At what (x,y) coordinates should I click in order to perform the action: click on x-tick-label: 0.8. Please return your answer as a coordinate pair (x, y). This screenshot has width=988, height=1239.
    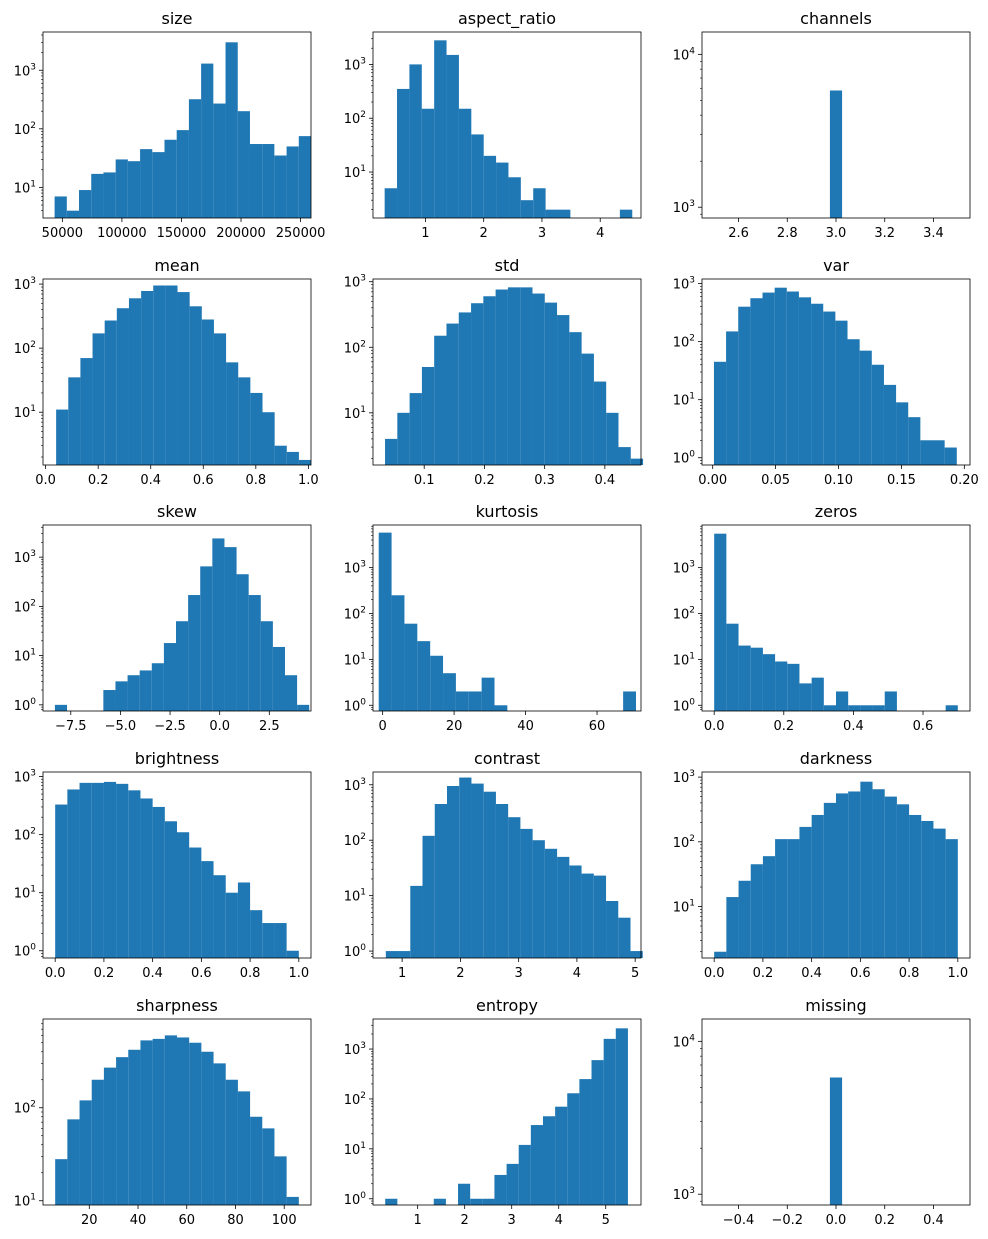
    Looking at the image, I should click on (250, 973).